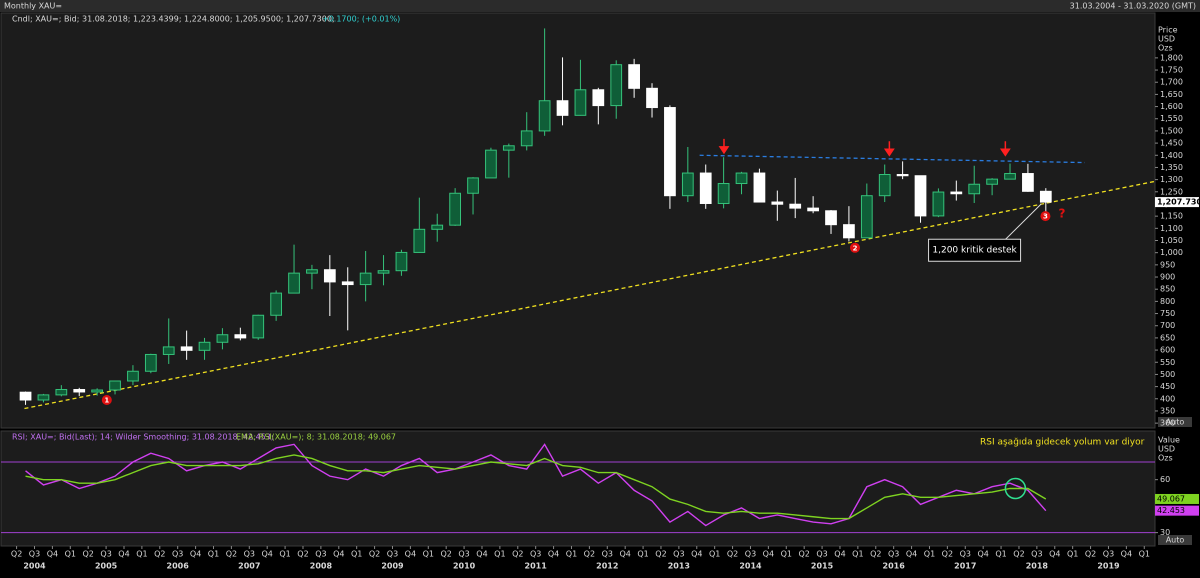 Image resolution: width=1200 pixels, height=578 pixels. Describe the element at coordinates (679, 566) in the screenshot. I see `year-label: 2013` at that location.